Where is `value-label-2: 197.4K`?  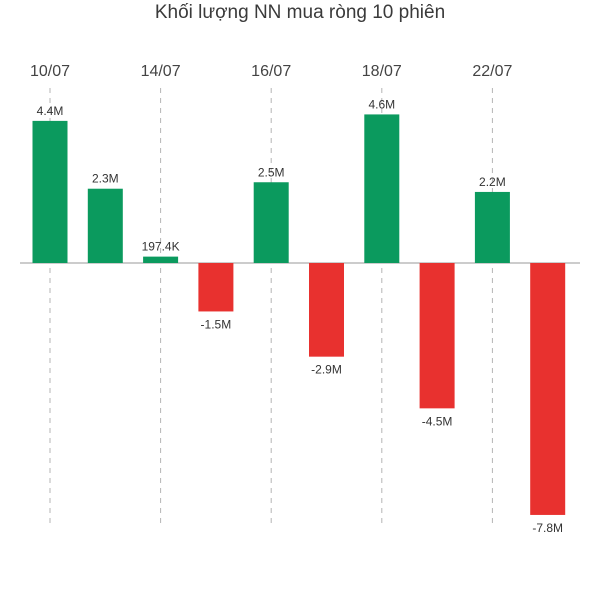 value-label-2: 197.4K is located at coordinates (161, 247).